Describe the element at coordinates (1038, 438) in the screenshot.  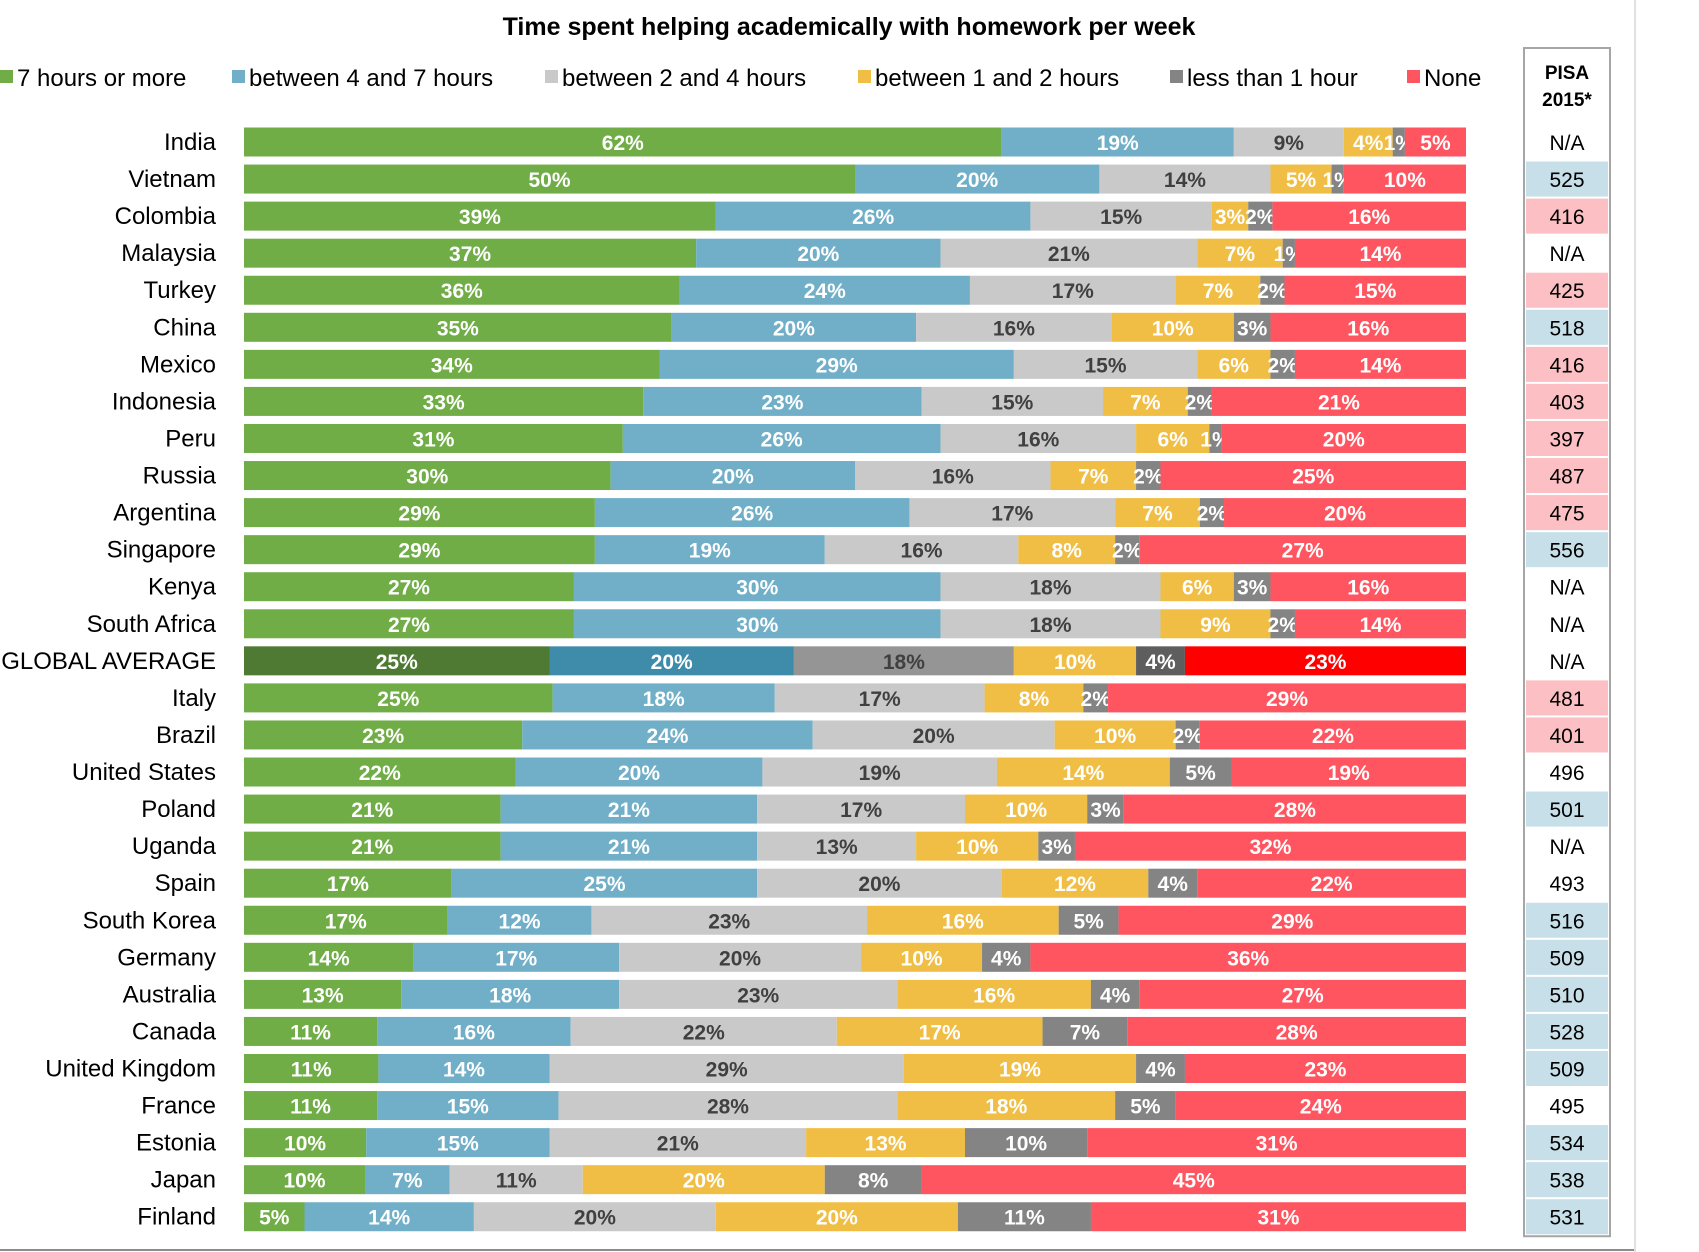
I see `bar-segment-peru-between-2-and-4-hours` at that location.